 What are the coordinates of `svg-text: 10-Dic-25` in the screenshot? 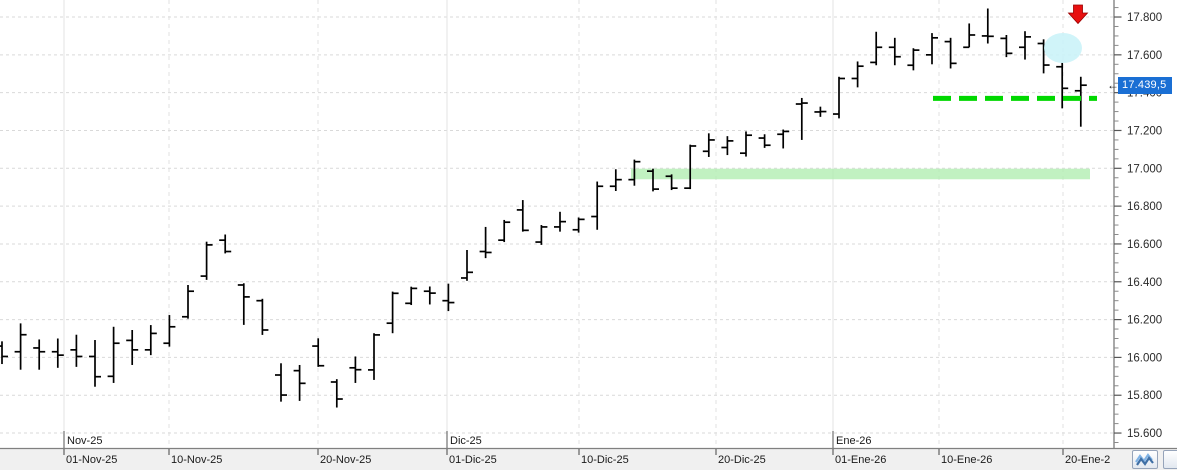 It's located at (605, 460).